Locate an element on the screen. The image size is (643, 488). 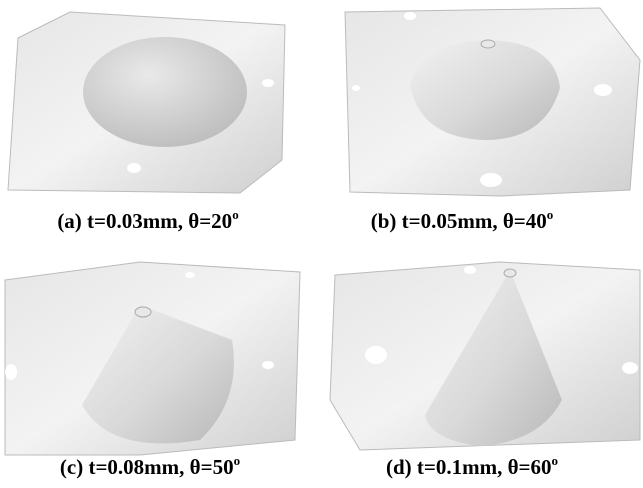
caption: (c) t=0.08mm, θ=50o is located at coordinates (150, 466).